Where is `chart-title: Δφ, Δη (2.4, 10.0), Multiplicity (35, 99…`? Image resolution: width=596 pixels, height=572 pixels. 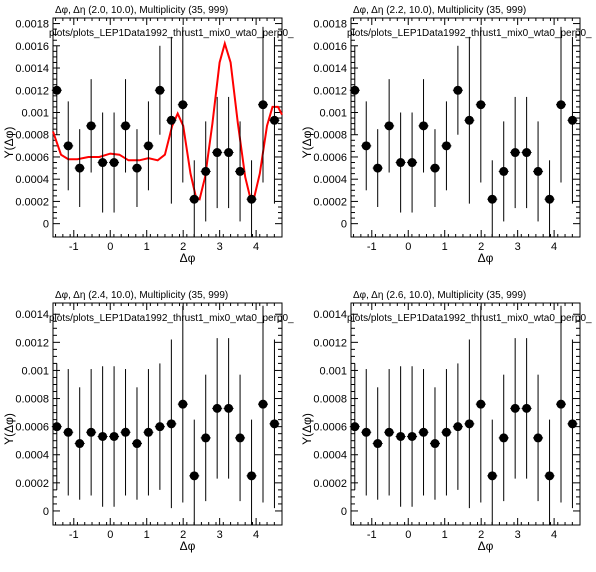
chart-title: Δφ, Δη (2.4, 10.0), Multiplicity (35, 99… is located at coordinates (141, 295).